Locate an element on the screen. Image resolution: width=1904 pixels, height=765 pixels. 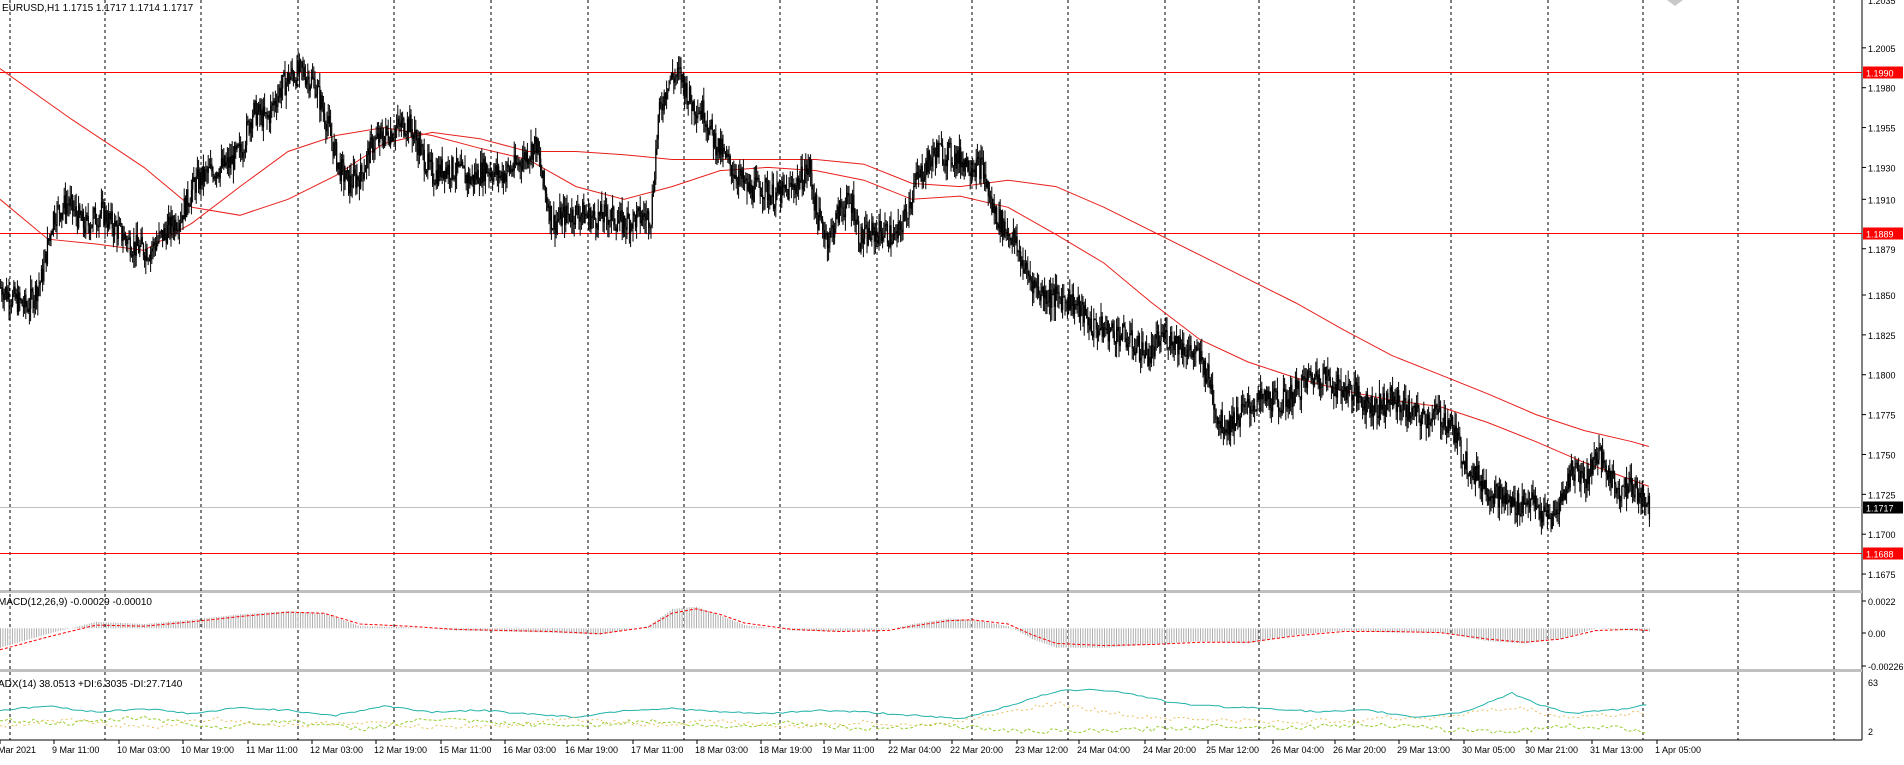
time-label-10: 17 Mar 11:00 is located at coordinates (657, 750).